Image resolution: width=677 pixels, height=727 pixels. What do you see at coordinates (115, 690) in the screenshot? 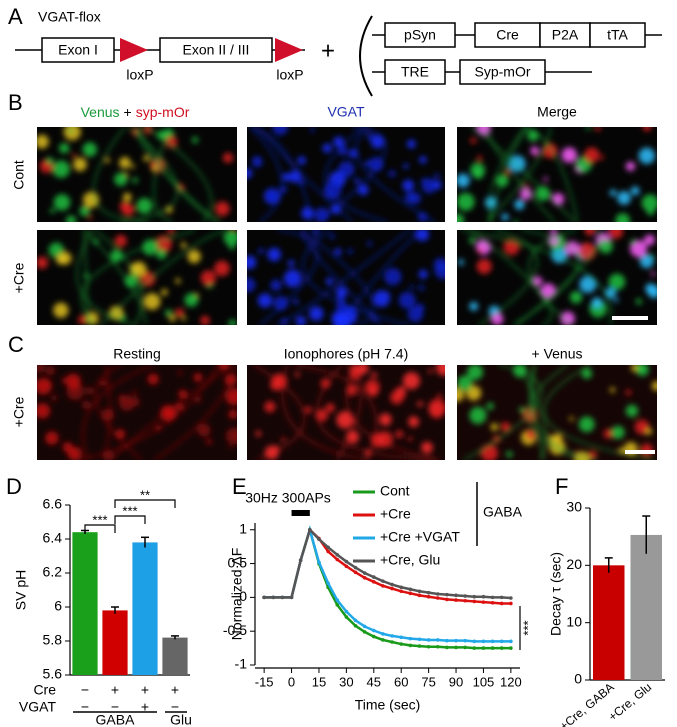
I see `condition-mark: +` at bounding box center [115, 690].